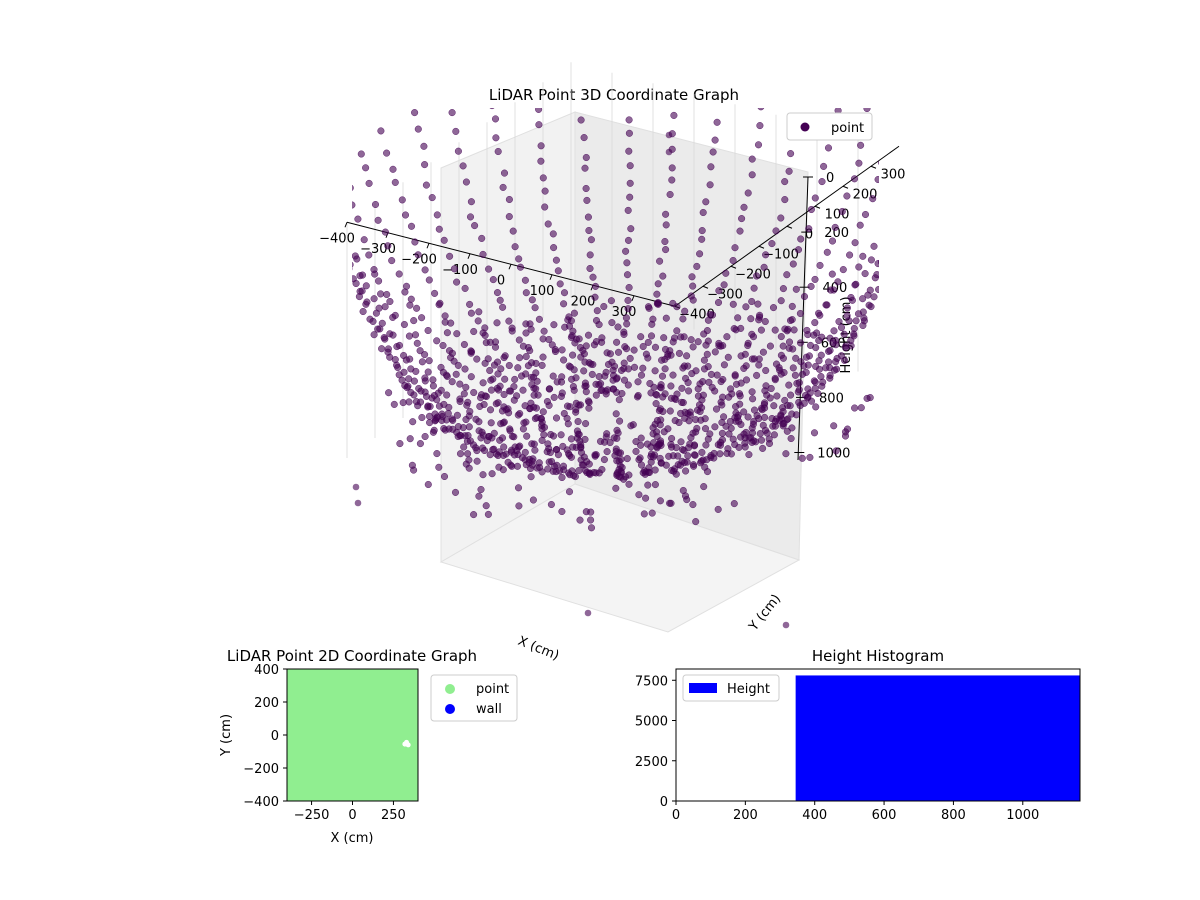 The width and height of the screenshot is (1200, 900). I want to click on z-tick-label: 1000, so click(833, 454).